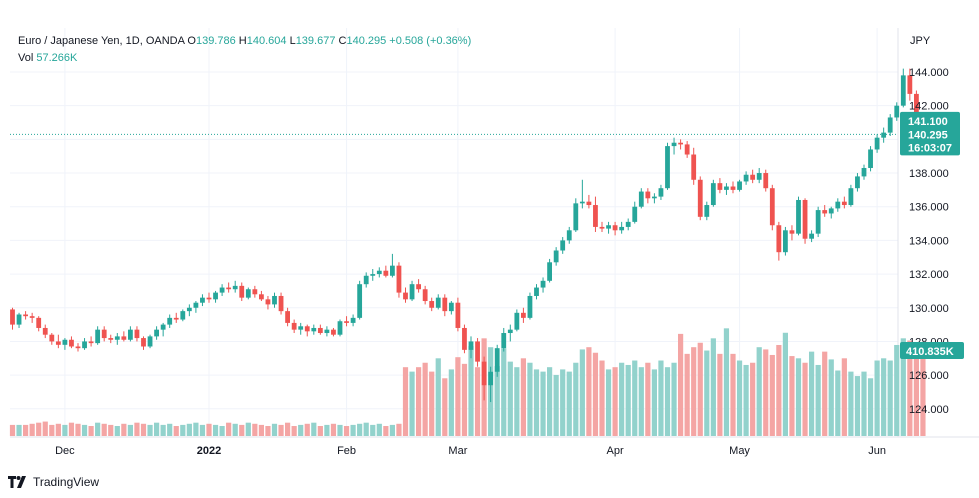 This screenshot has width=979, height=498. Describe the element at coordinates (929, 107) in the screenshot. I see `price-tick-label: 142.000` at that location.